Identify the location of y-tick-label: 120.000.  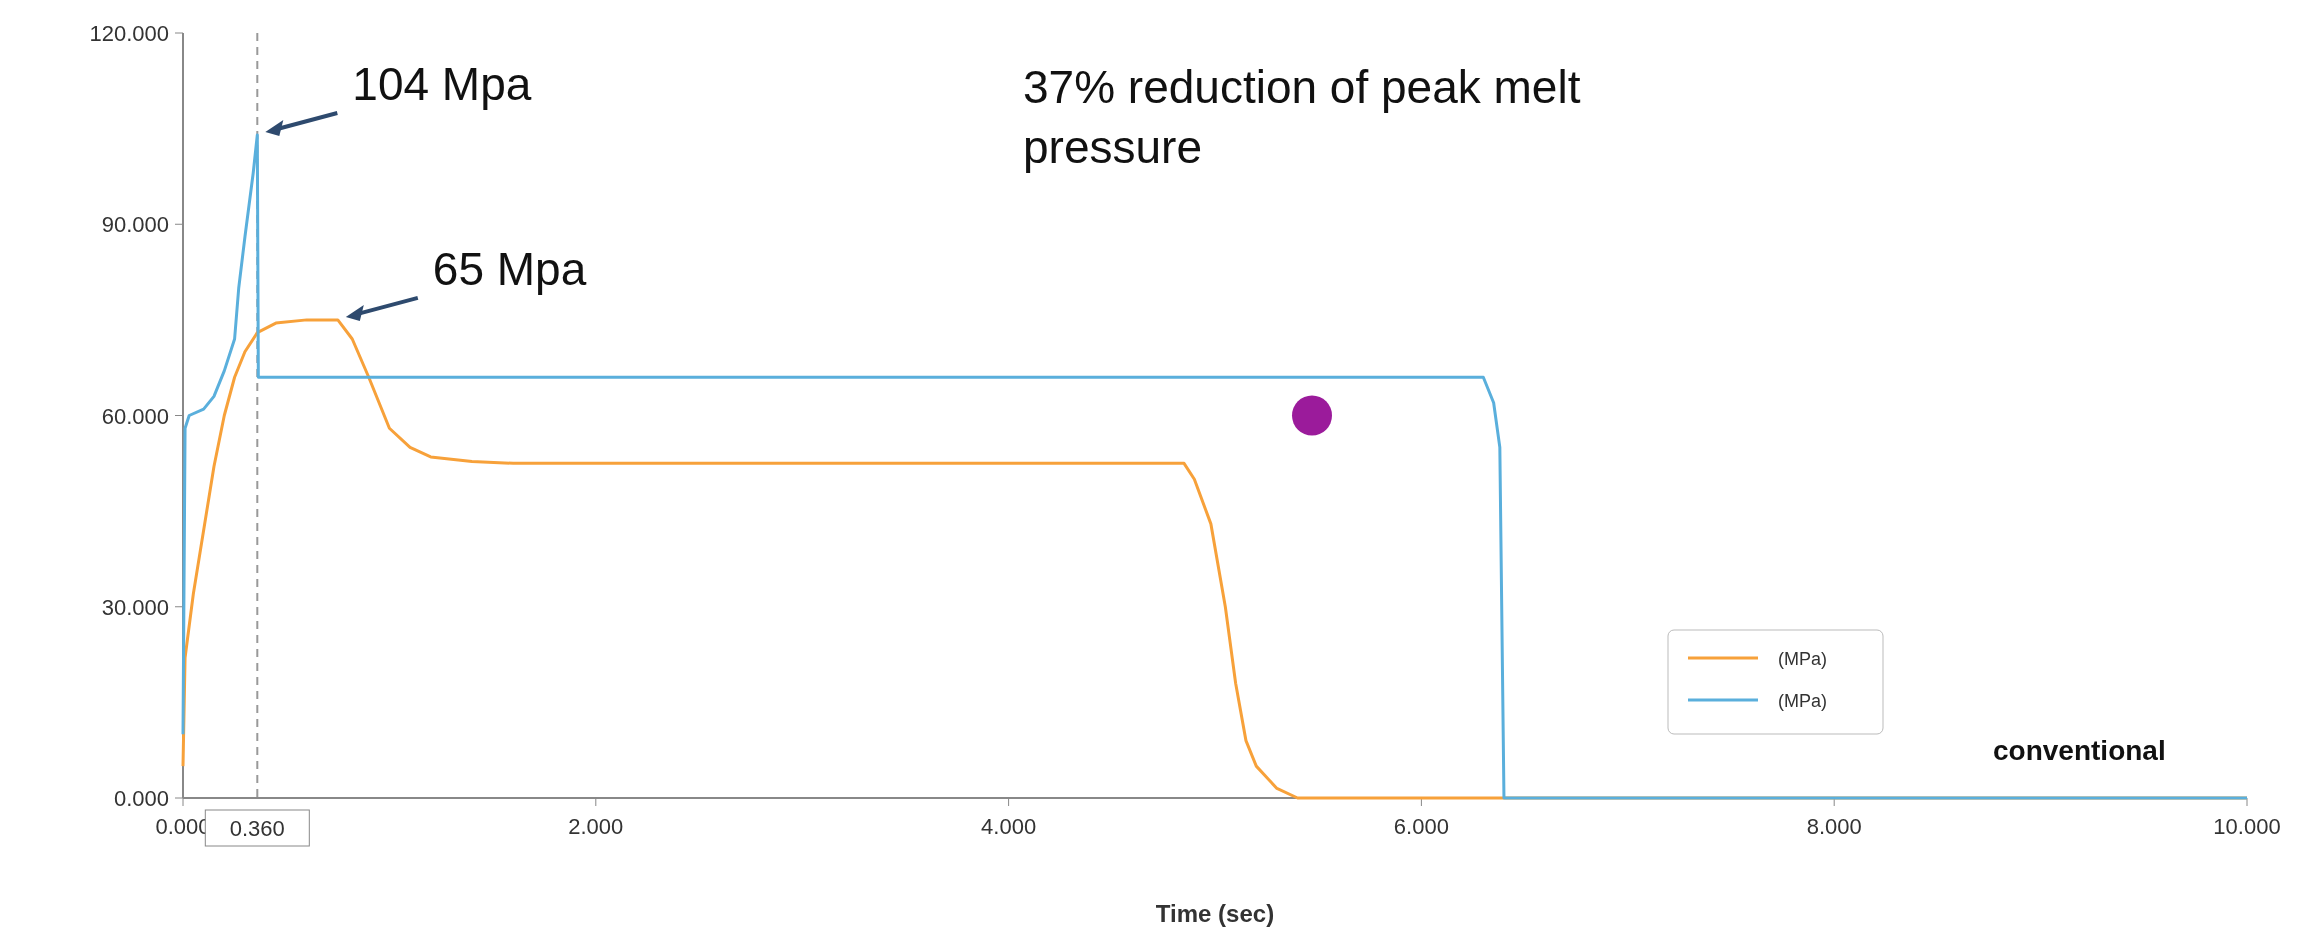
(129, 33).